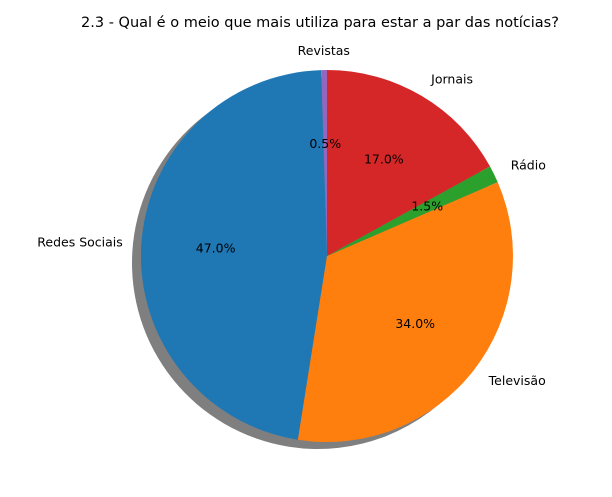 The width and height of the screenshot is (612, 497). I want to click on slice-label-jornais: Jornais, so click(451, 78).